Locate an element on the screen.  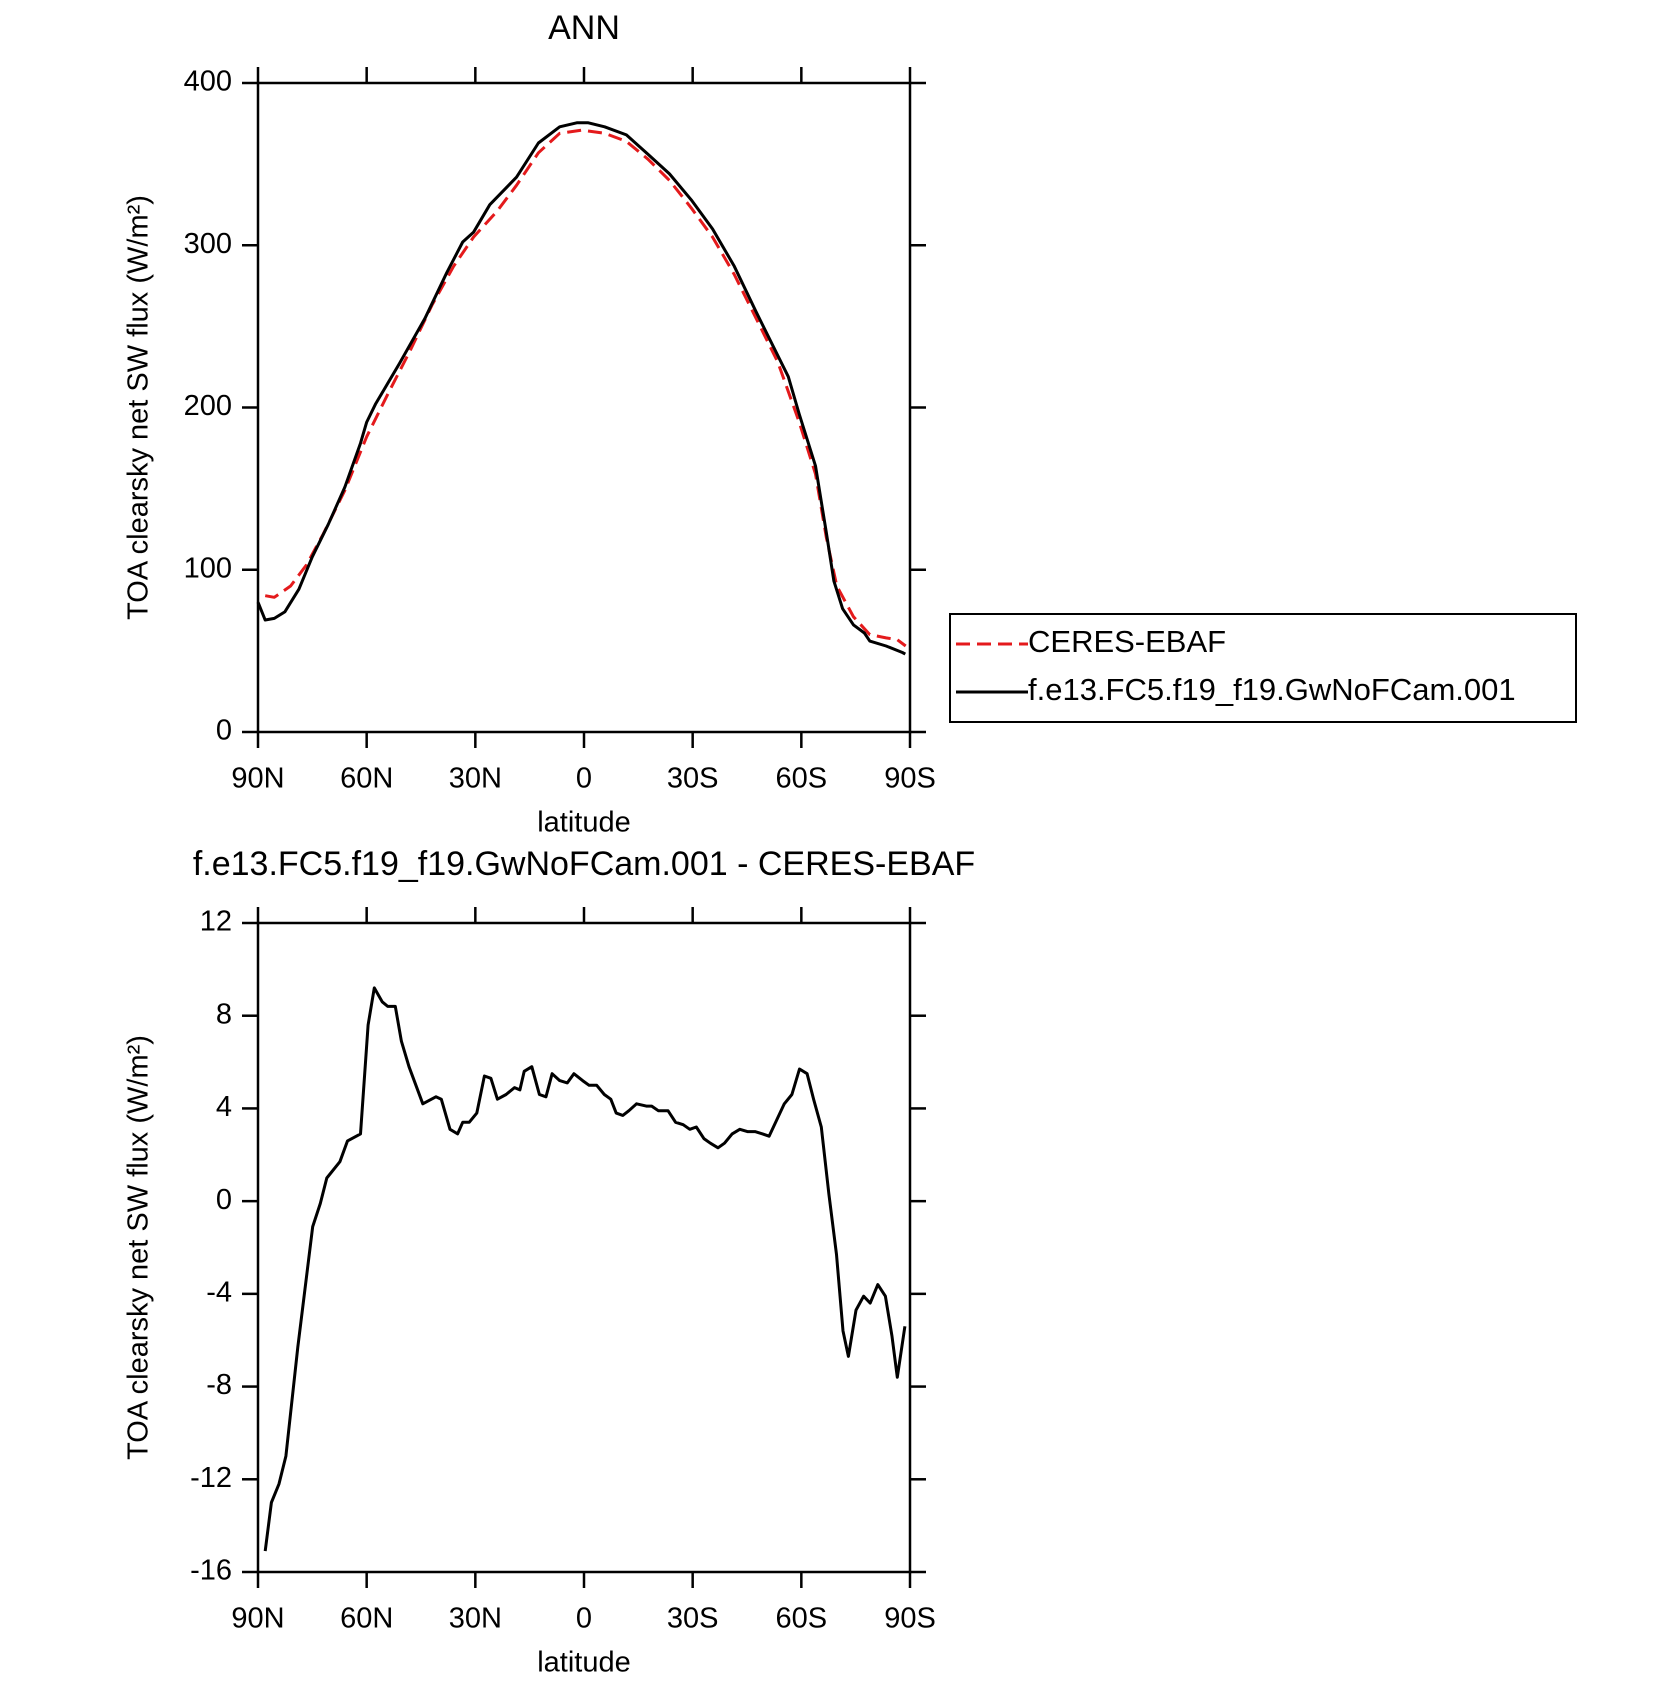
y-tick-label: 200 is located at coordinates (208, 406).